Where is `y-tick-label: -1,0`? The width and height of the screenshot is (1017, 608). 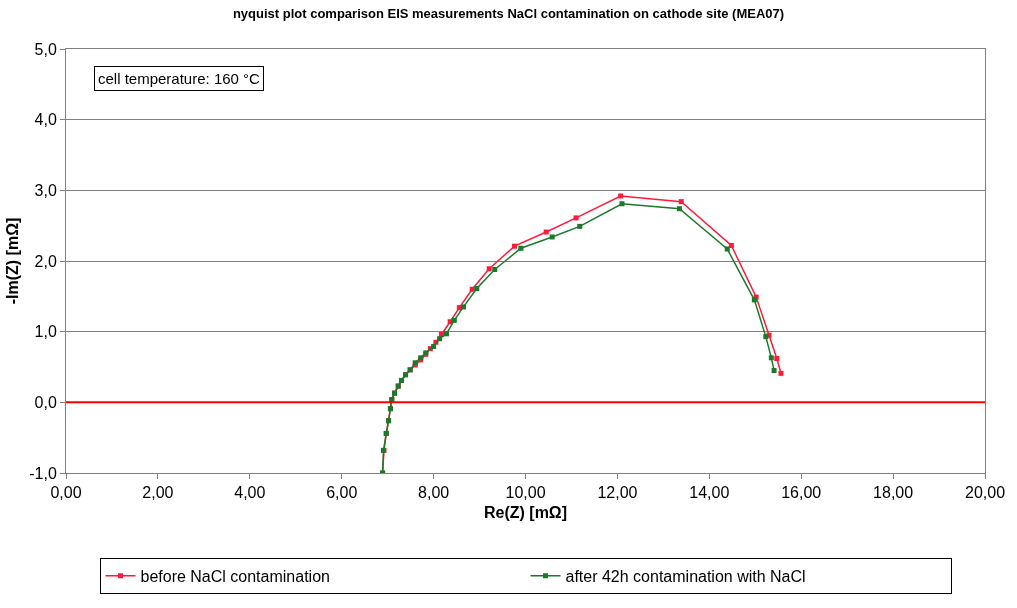
y-tick-label: -1,0 is located at coordinates (43, 473).